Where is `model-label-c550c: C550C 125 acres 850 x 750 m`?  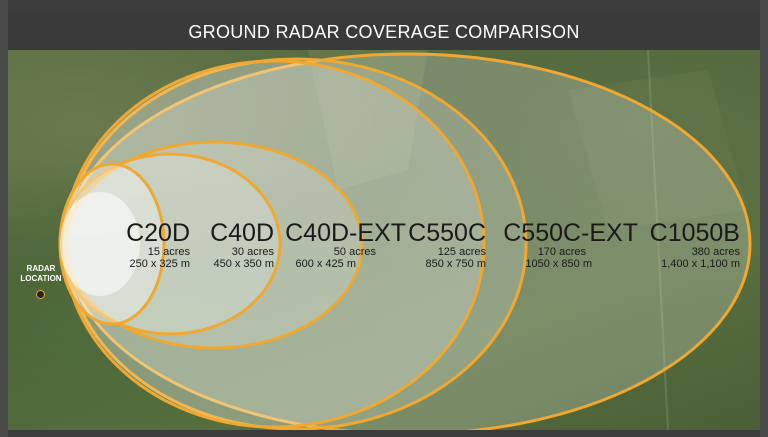 model-label-c550c: C550C 125 acres 850 x 750 m is located at coordinates (446, 245).